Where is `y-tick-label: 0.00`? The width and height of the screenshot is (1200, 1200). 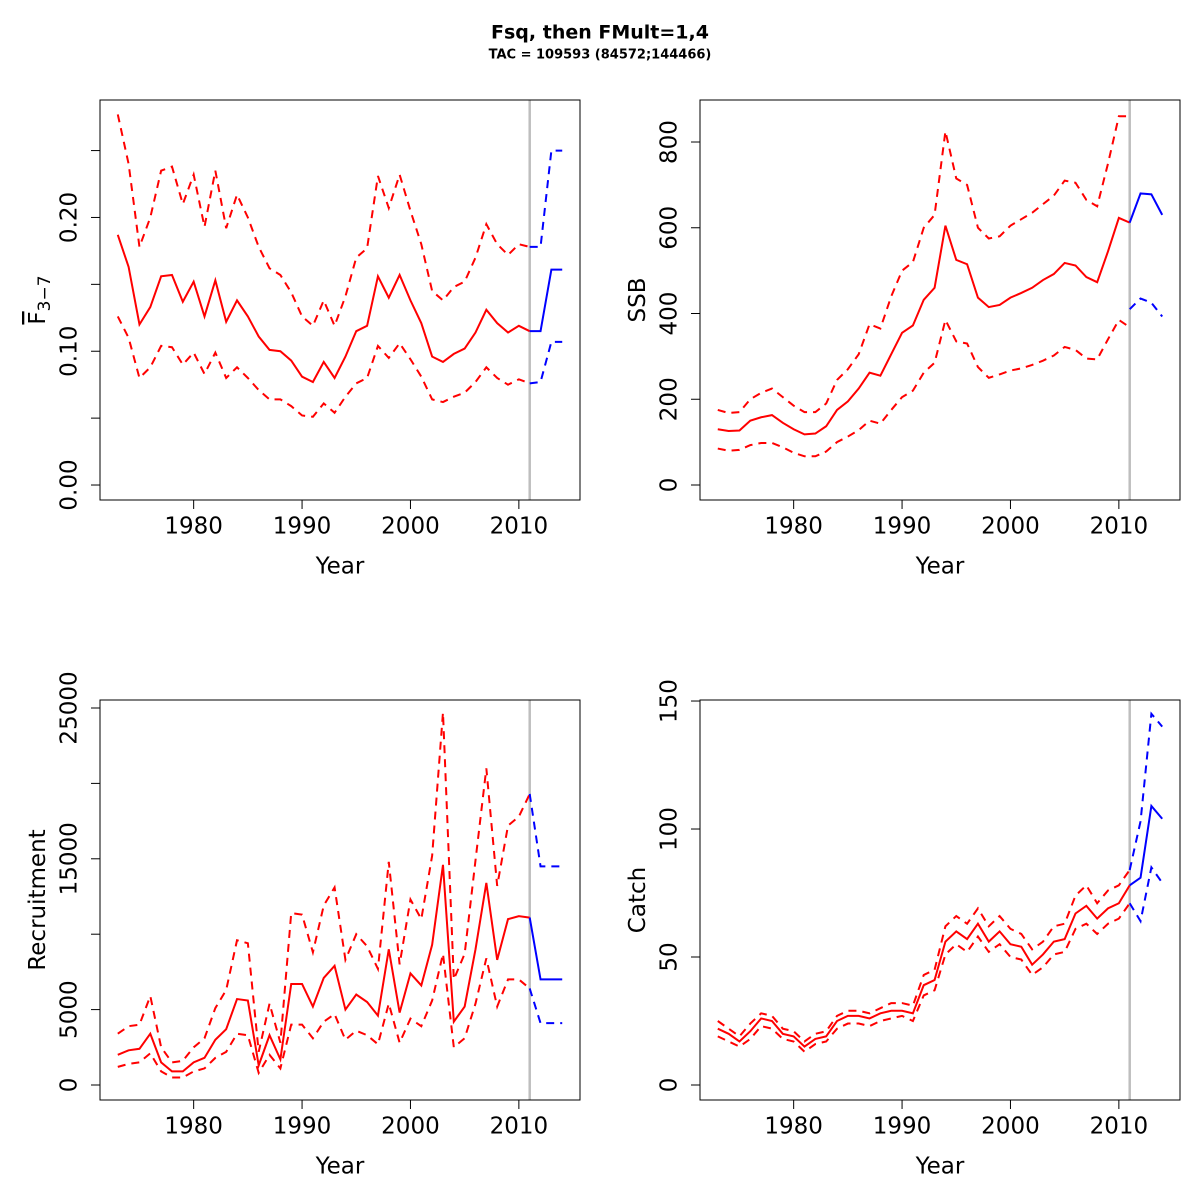 y-tick-label: 0.00 is located at coordinates (70, 484).